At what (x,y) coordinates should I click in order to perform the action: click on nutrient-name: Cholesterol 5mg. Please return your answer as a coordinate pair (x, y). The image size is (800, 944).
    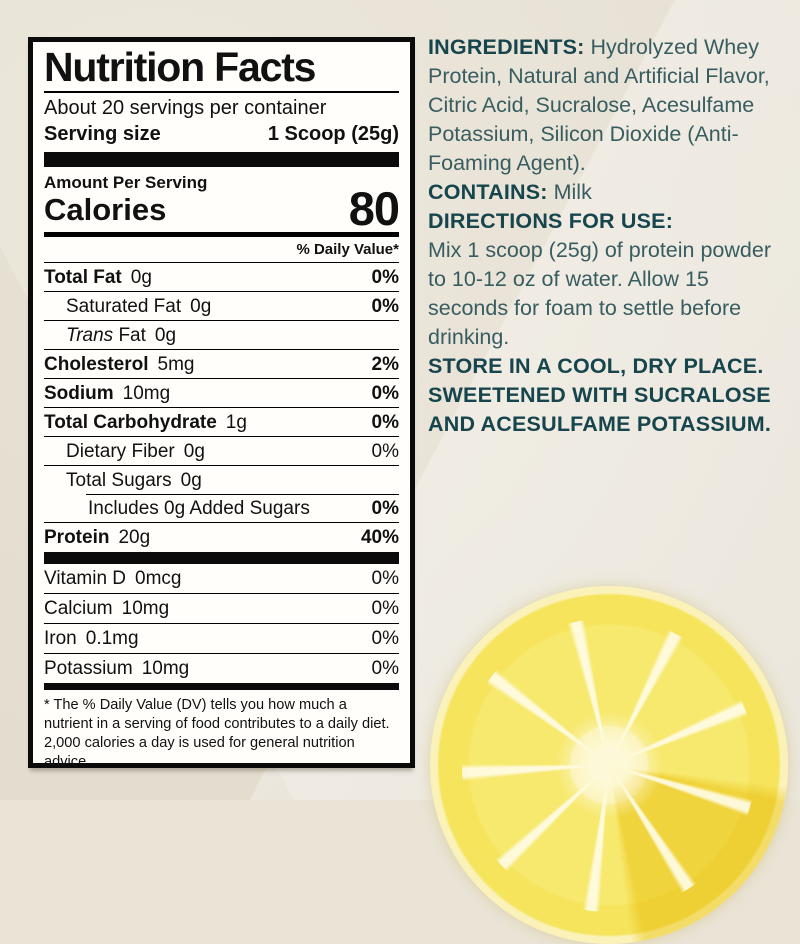
    Looking at the image, I should click on (119, 364).